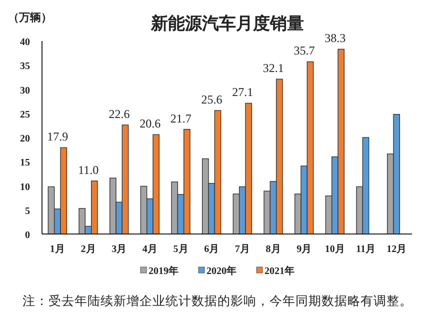  I want to click on data-label: 21.7, so click(181, 118).